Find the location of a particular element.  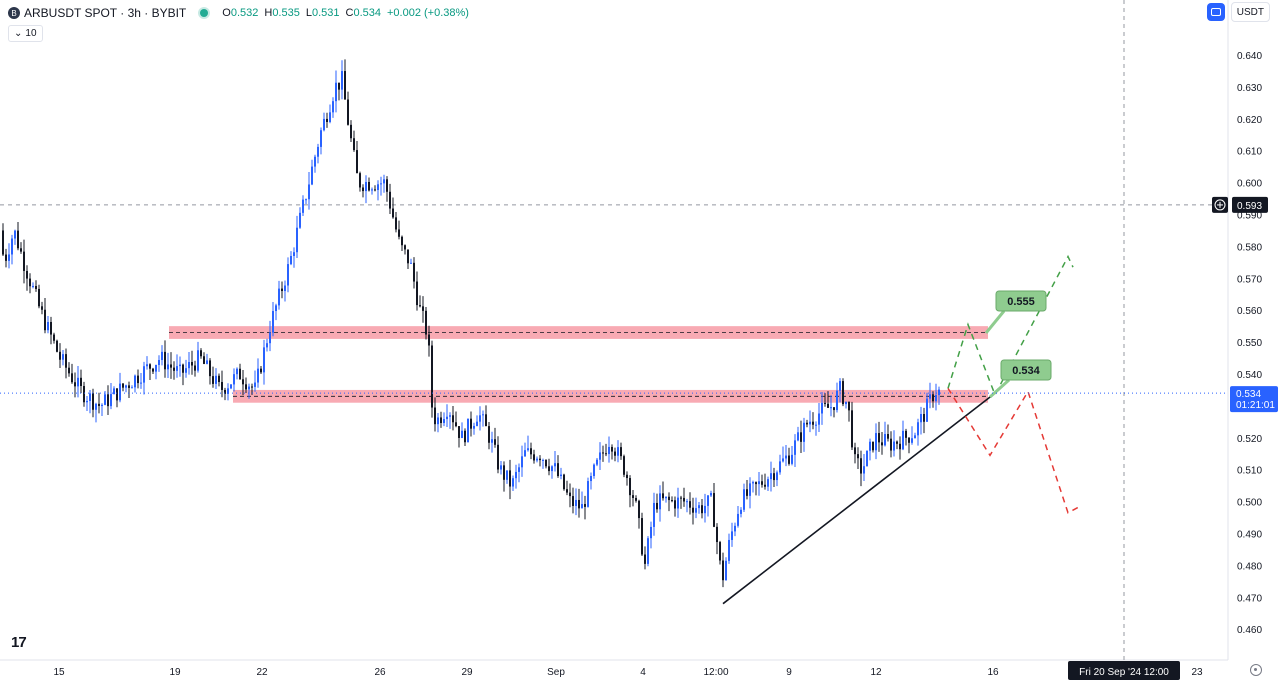

scenario-paths is located at coordinates (1014, 384).